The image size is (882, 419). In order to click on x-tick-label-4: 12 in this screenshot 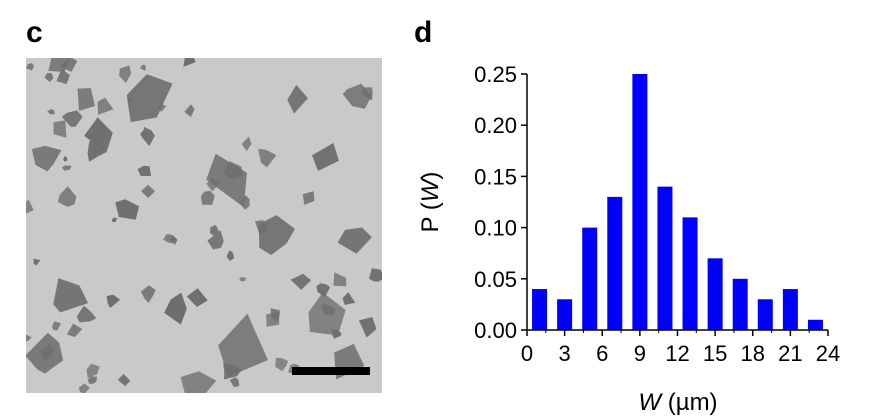, I will do `click(677, 353)`.